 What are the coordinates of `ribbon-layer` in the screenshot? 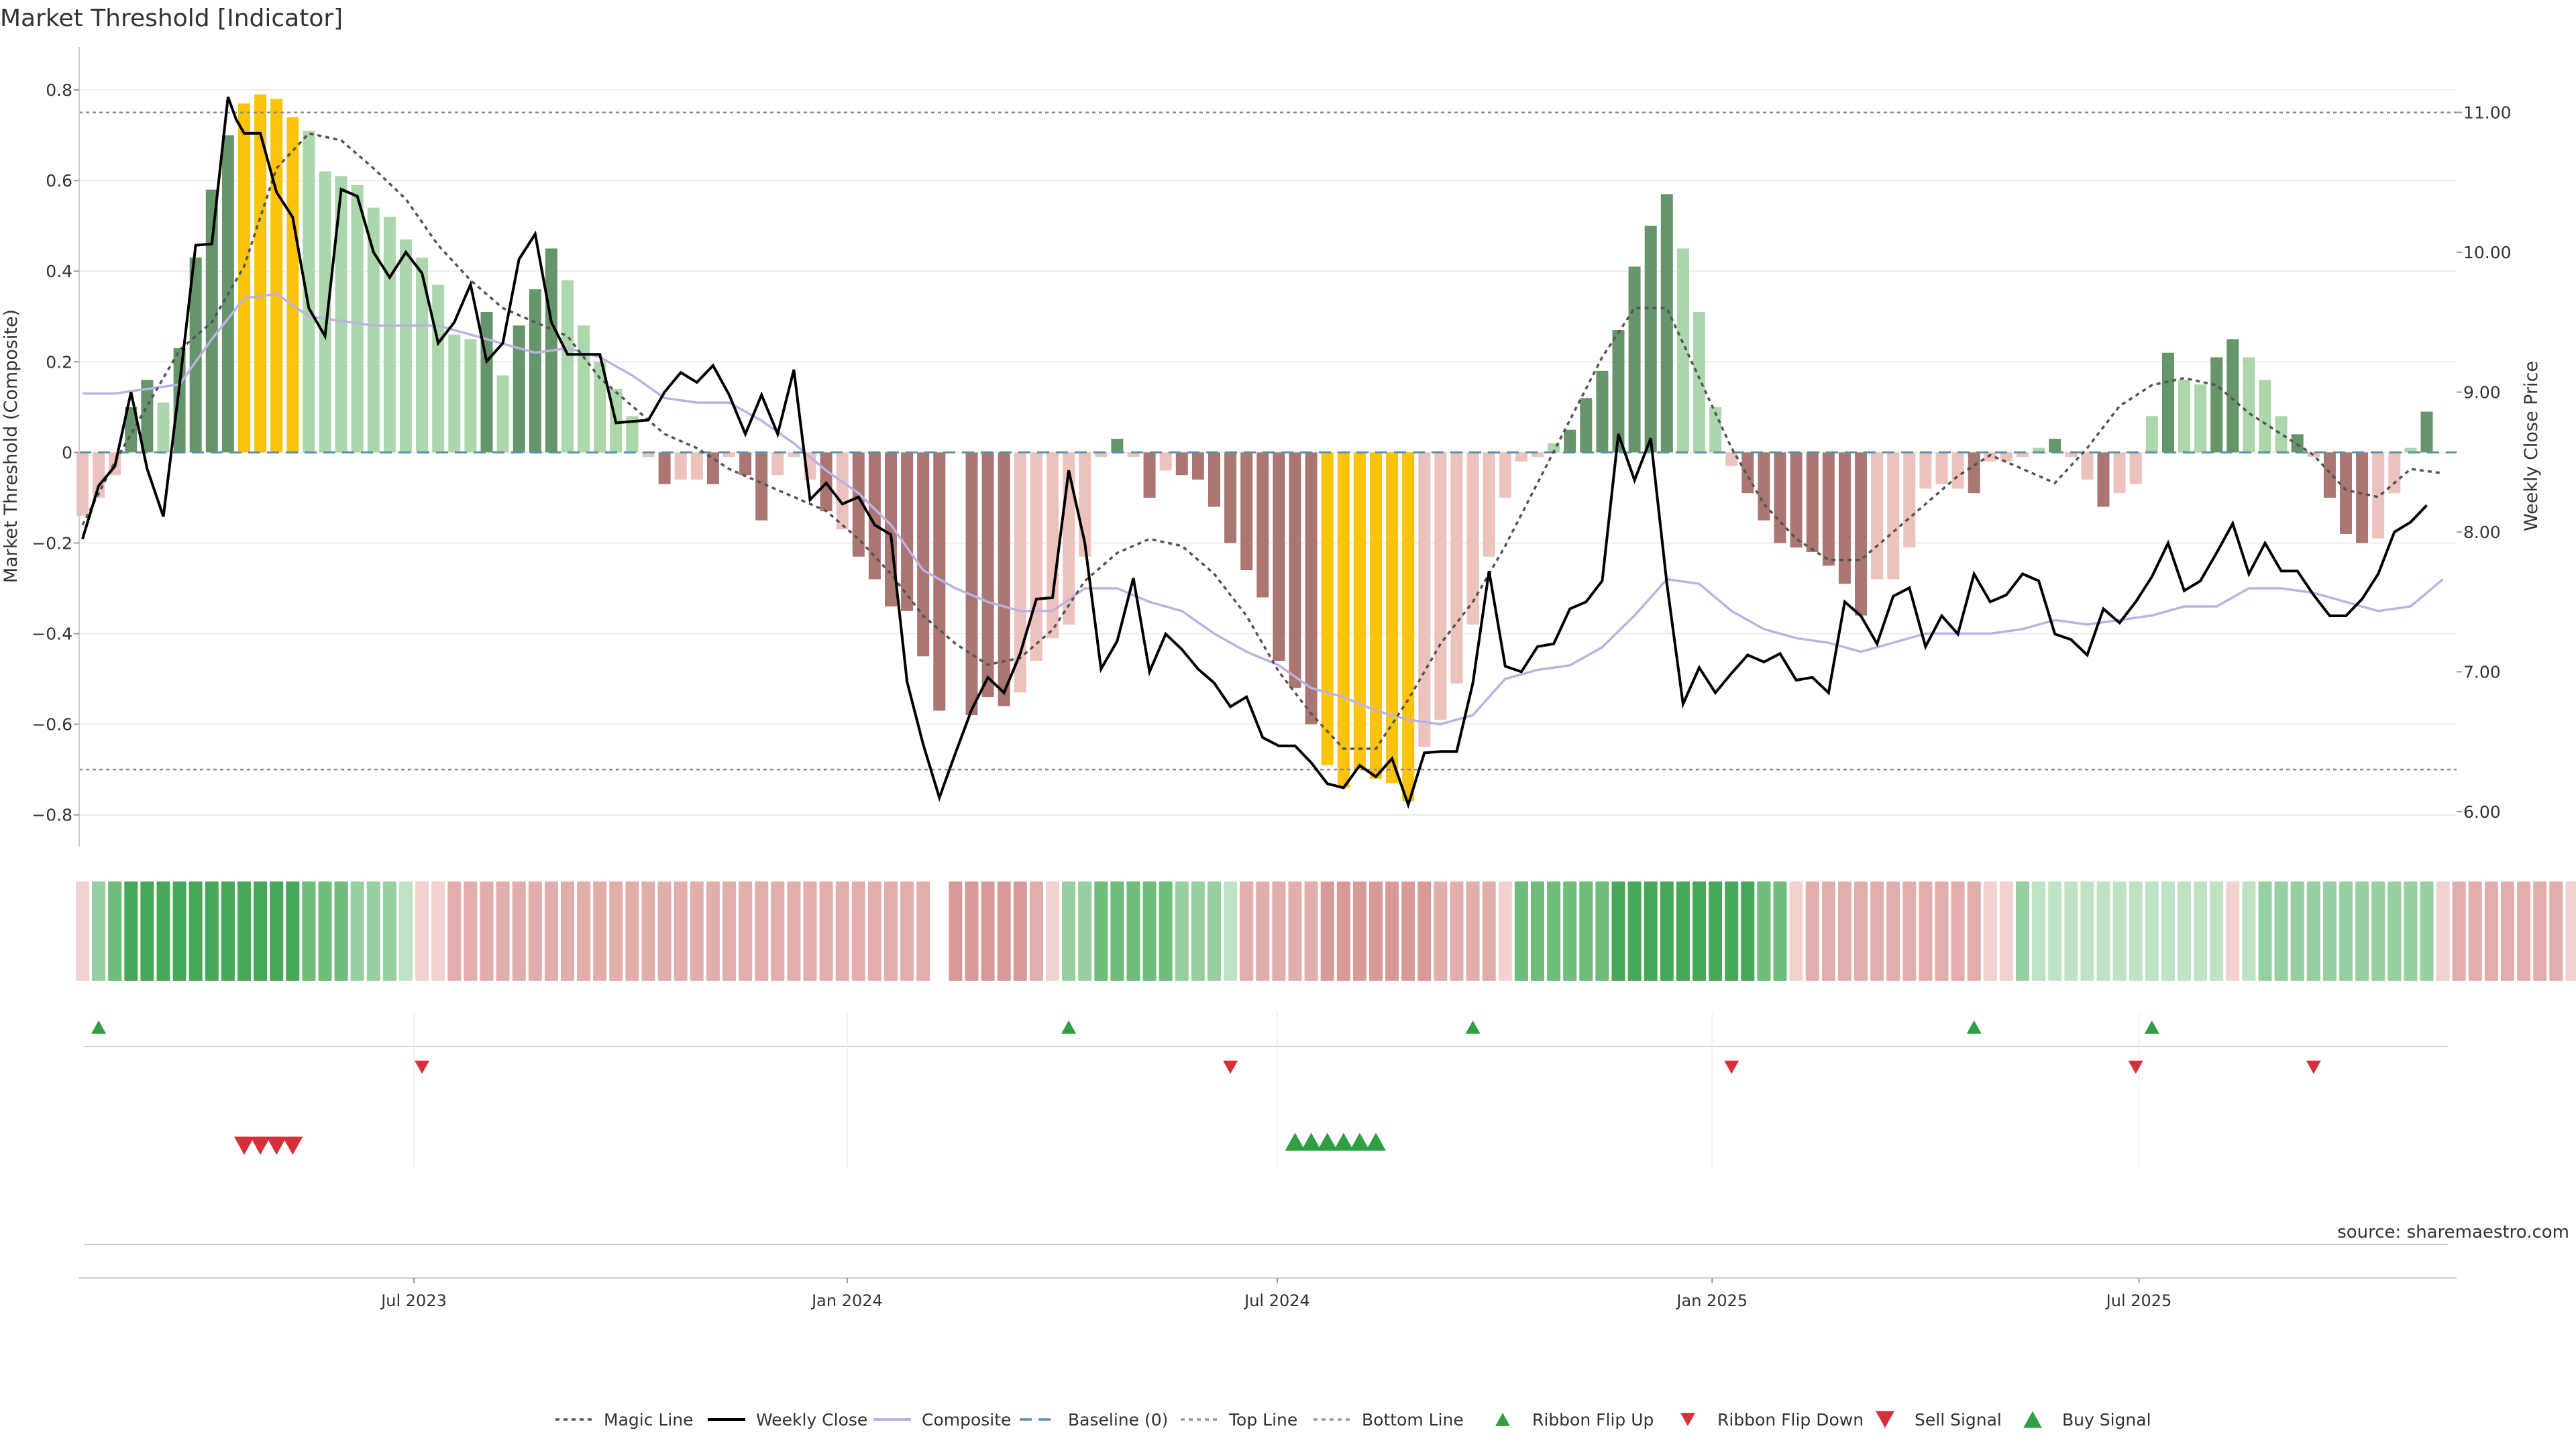 It's located at (1326, 931).